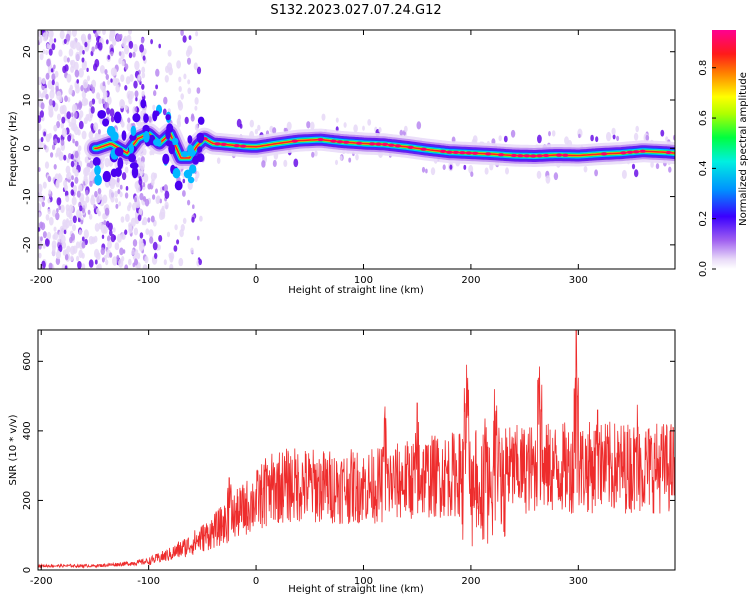 The height and width of the screenshot is (600, 750). What do you see at coordinates (27, 196) in the screenshot?
I see `heatmap-y-tick-label: -10` at bounding box center [27, 196].